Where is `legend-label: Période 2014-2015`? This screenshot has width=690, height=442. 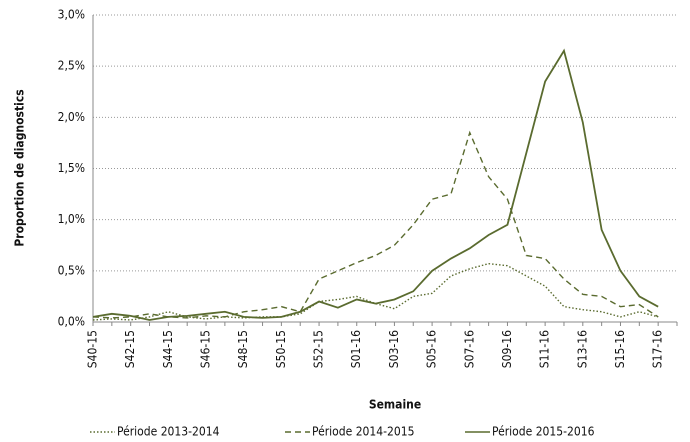
legend-label: Période 2014-2015 is located at coordinates (363, 432).